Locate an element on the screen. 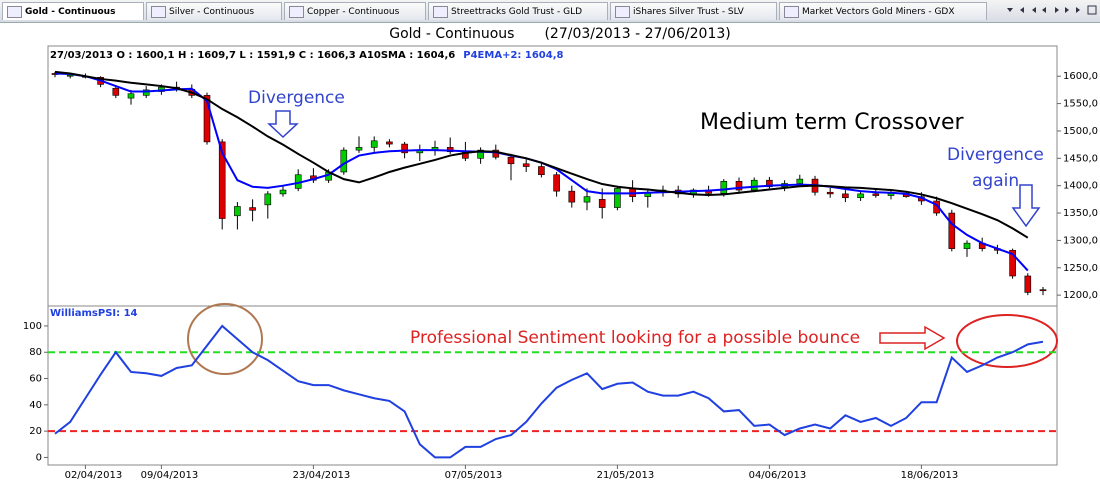  nav-buttons is located at coordinates (1052, 10).